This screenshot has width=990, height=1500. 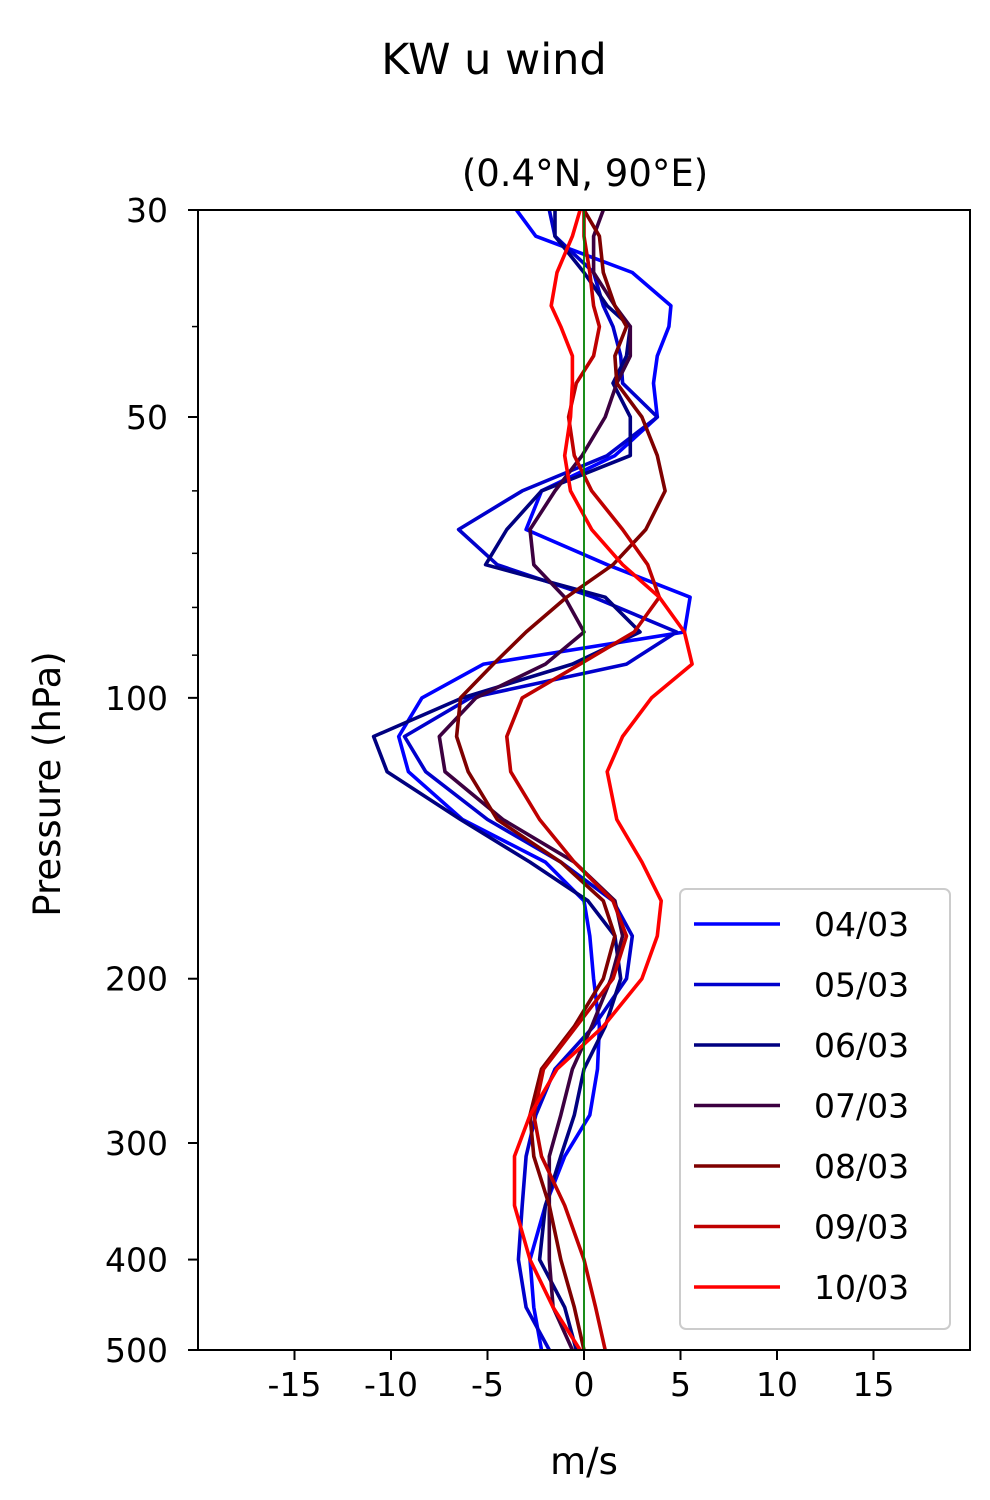 I want to click on y-axis-label: Pressure (hPa), so click(x=47, y=783).